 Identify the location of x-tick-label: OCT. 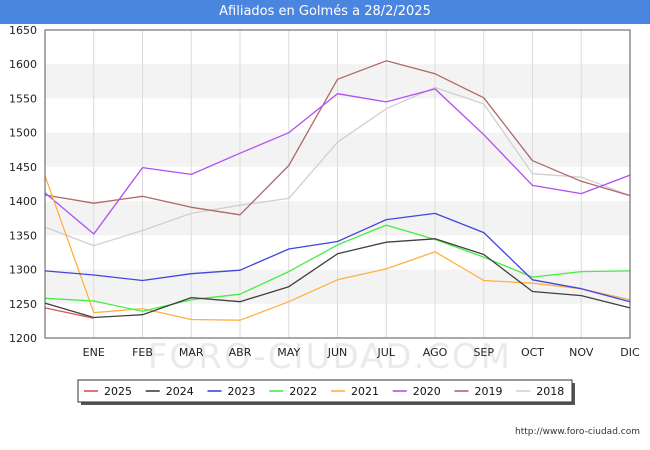
(532, 352).